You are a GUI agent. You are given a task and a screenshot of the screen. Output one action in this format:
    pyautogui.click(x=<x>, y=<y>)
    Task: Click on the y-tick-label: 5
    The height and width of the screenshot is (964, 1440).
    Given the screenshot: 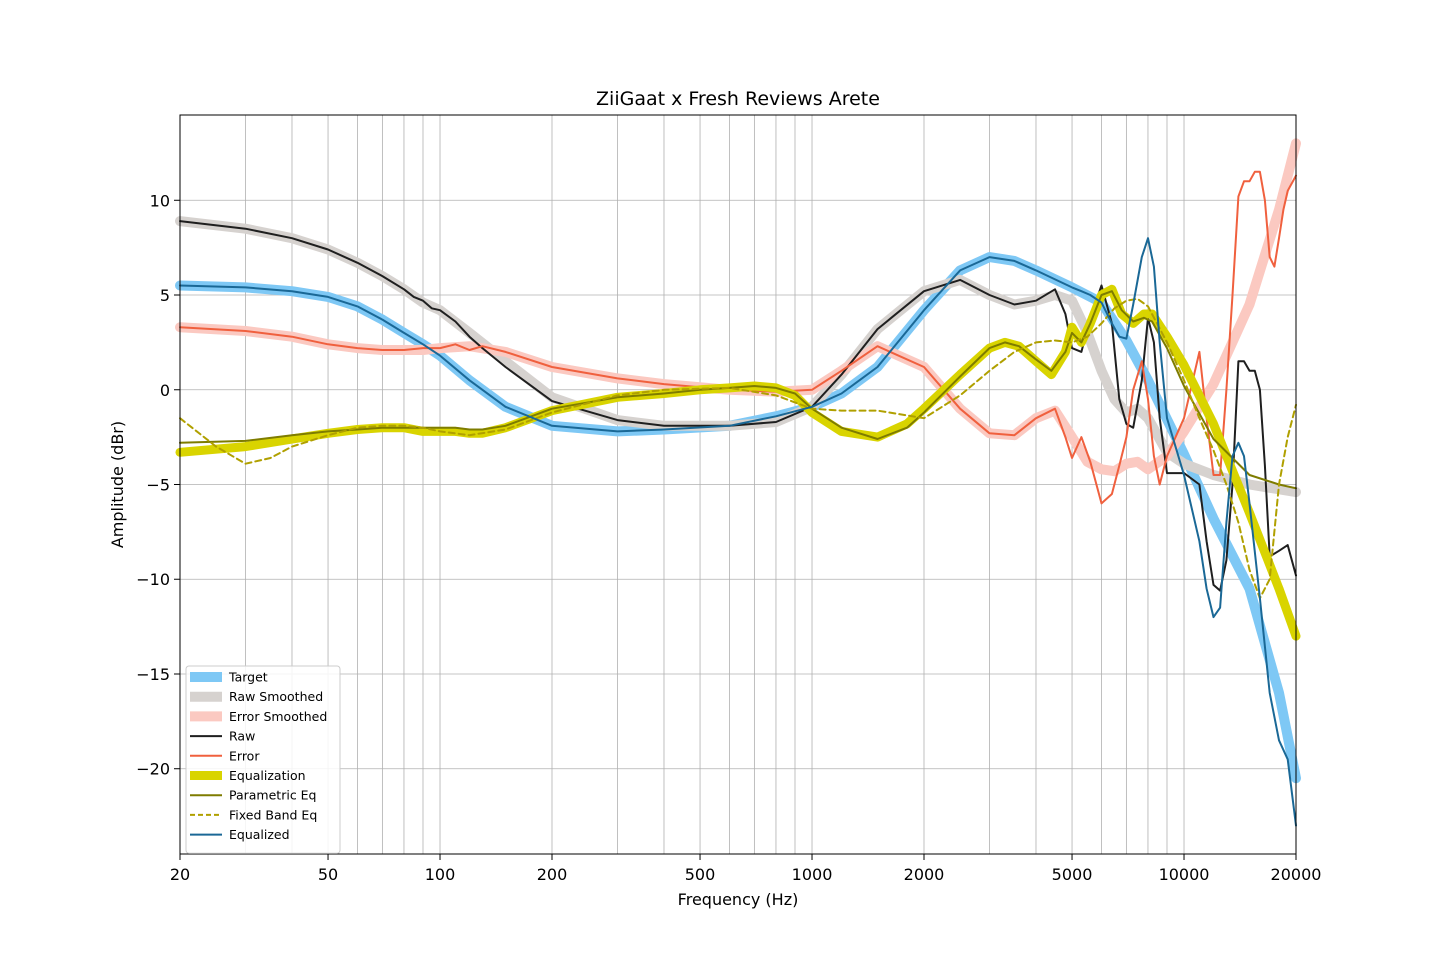 What is the action you would take?
    pyautogui.click(x=165, y=295)
    